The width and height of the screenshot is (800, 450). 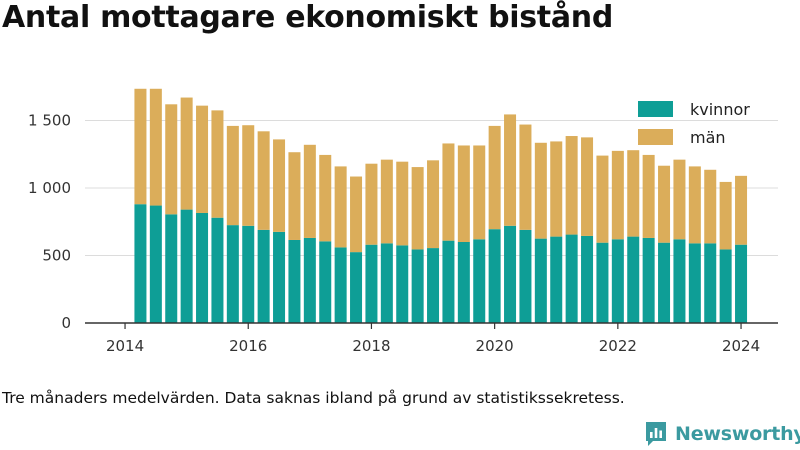 What do you see at coordinates (655, 137) in the screenshot?
I see `legend-swatch-män` at bounding box center [655, 137].